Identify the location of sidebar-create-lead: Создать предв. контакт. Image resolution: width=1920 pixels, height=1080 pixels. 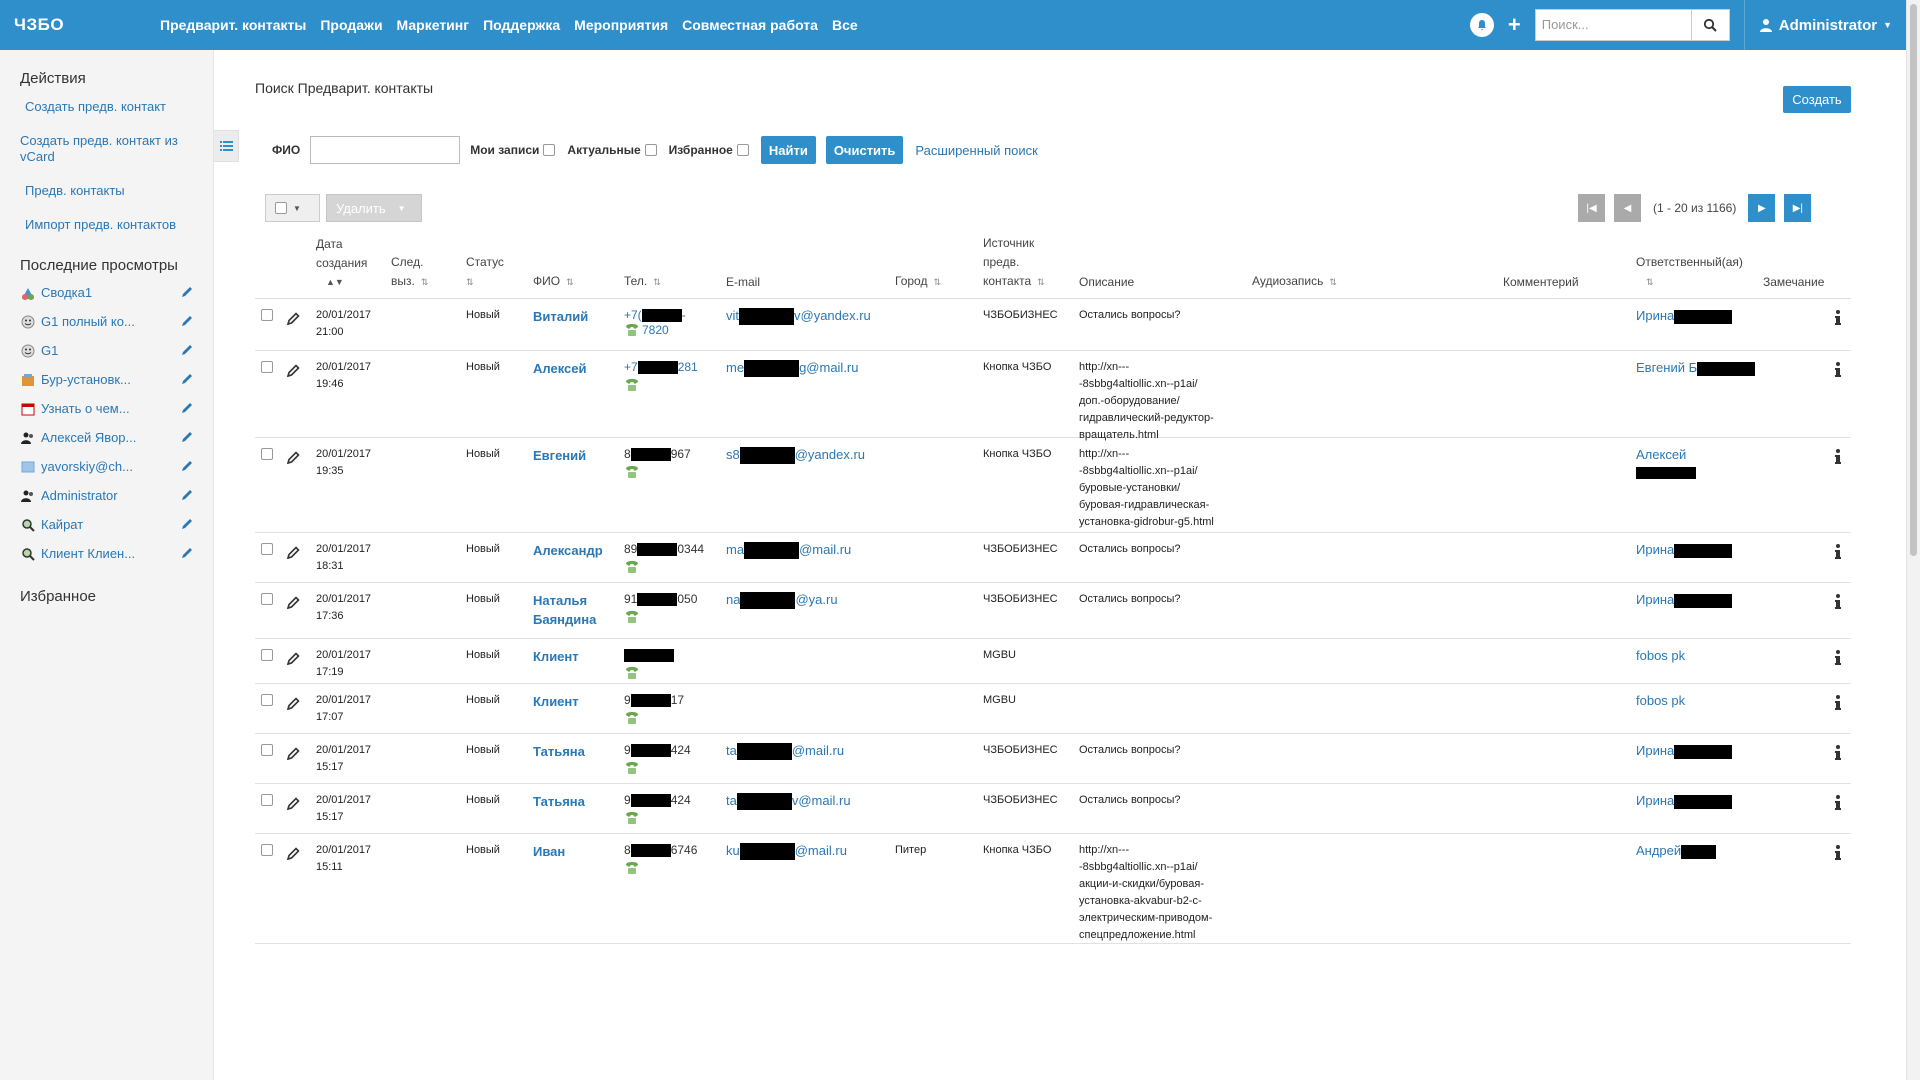
(96, 106).